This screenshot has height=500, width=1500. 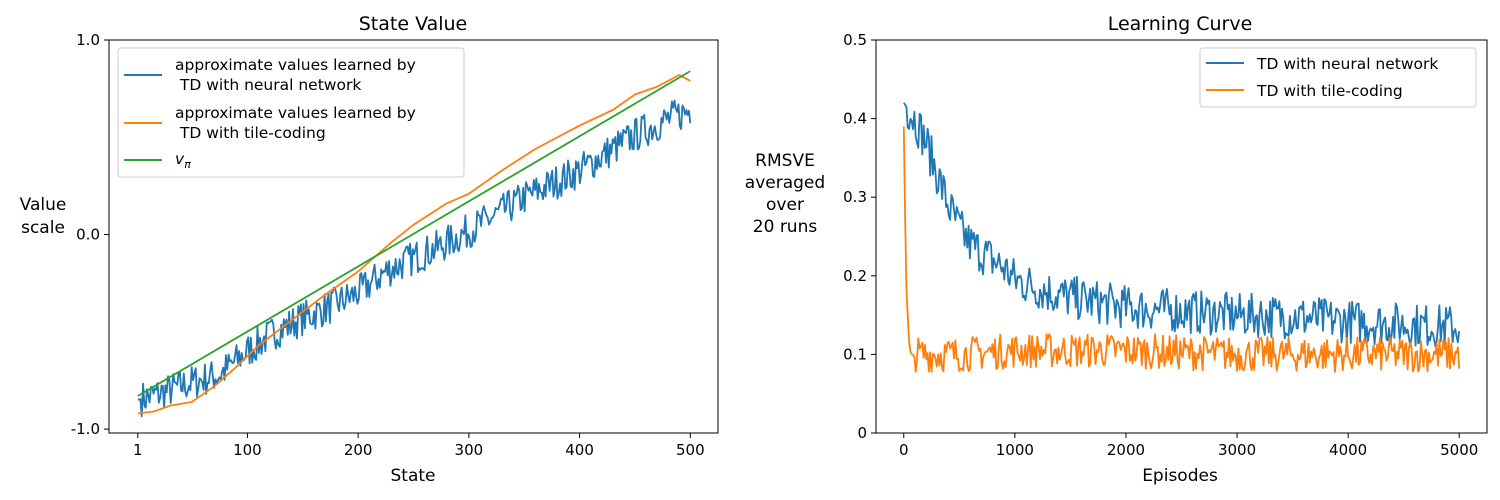 I want to click on y-axis-label-line-1: RMSVE, so click(x=785, y=161).